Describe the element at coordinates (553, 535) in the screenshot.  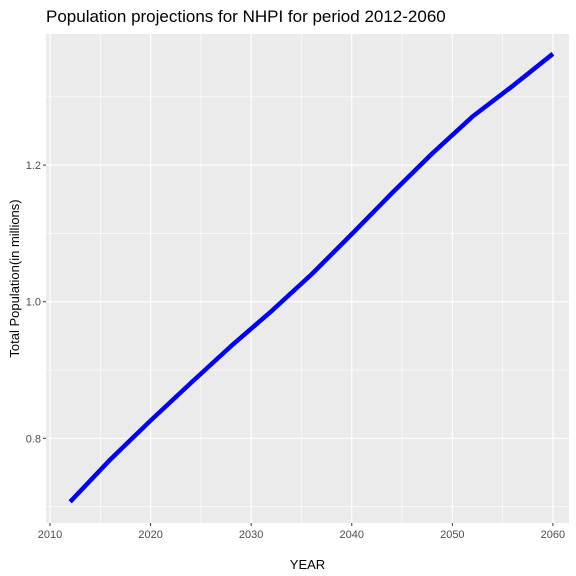
I see `x-tick-label: 2060` at that location.